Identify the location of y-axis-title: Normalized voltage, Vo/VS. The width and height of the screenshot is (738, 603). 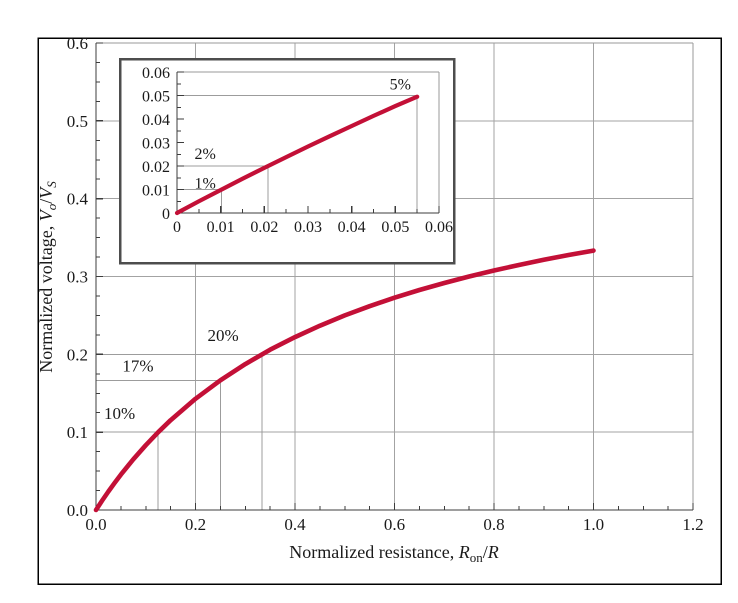
(47, 277).